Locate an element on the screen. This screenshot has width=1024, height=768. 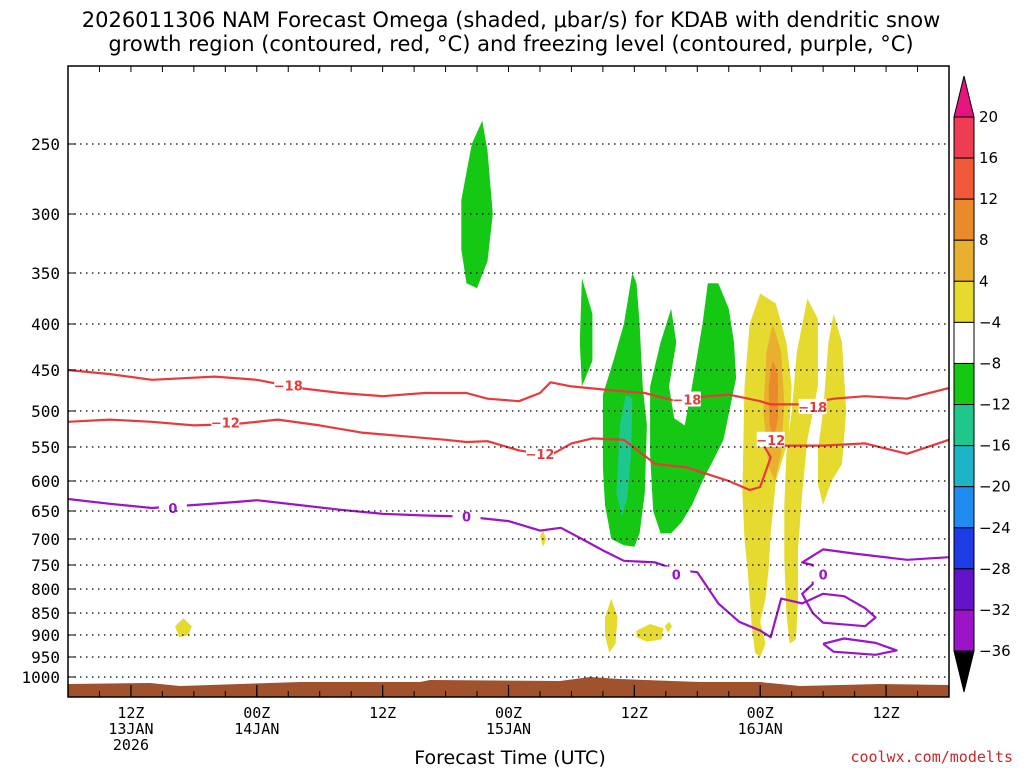
y-tick-label: 650 is located at coordinates (45, 511).